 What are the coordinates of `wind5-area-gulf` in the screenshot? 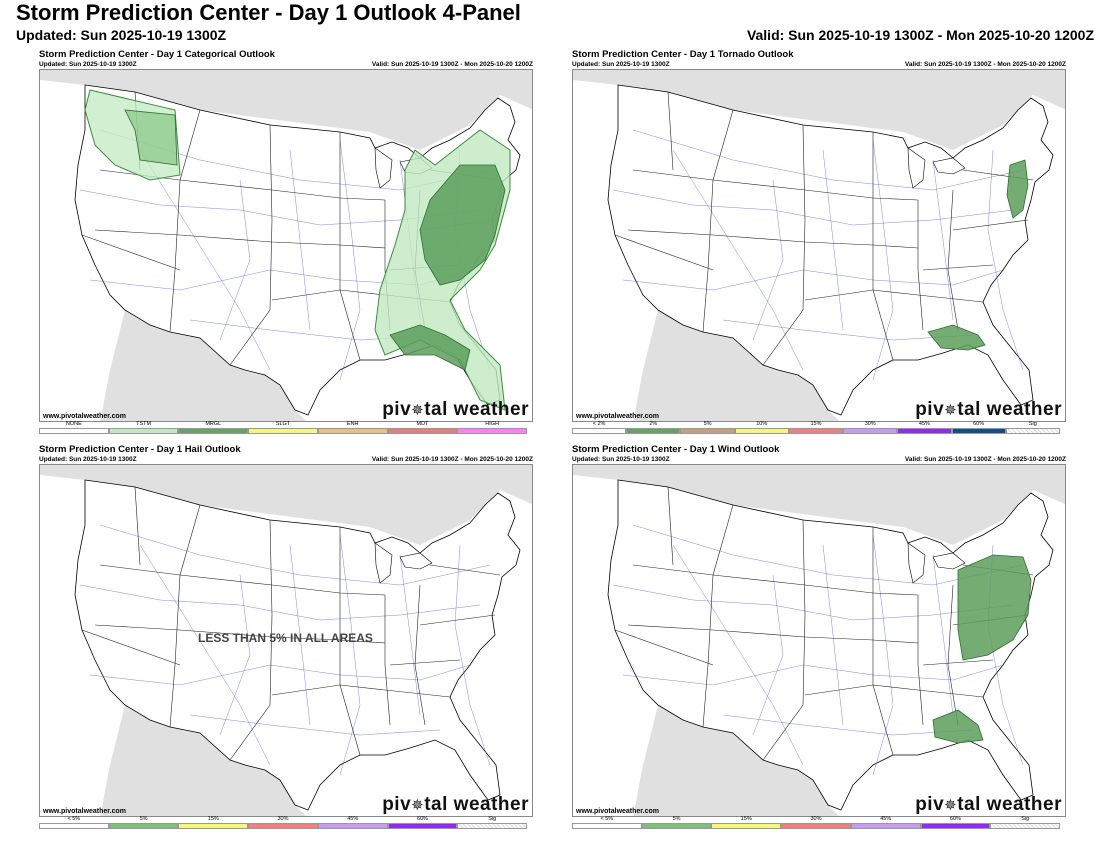 It's located at (958, 726).